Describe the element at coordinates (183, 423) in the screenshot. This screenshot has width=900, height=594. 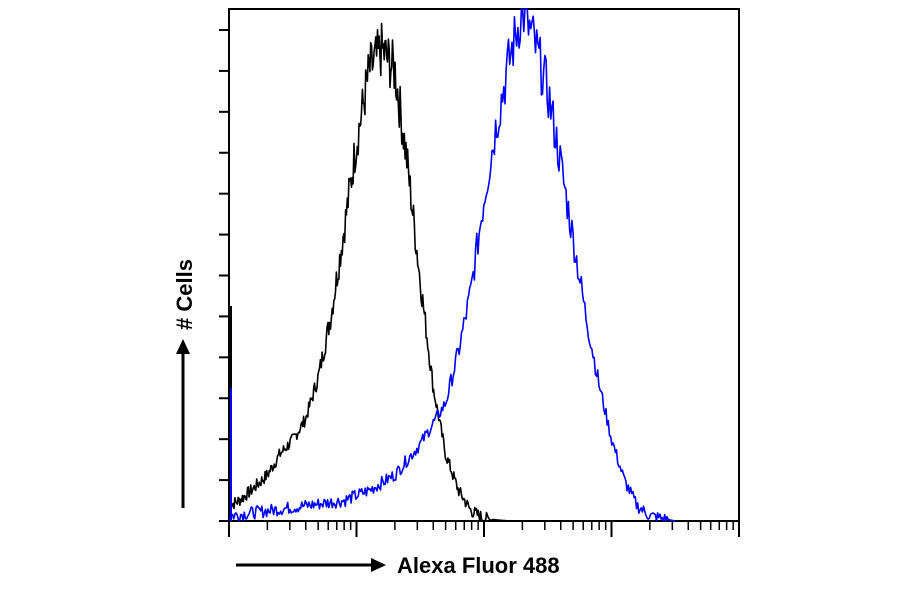
I see `y-axis-arrow` at that location.